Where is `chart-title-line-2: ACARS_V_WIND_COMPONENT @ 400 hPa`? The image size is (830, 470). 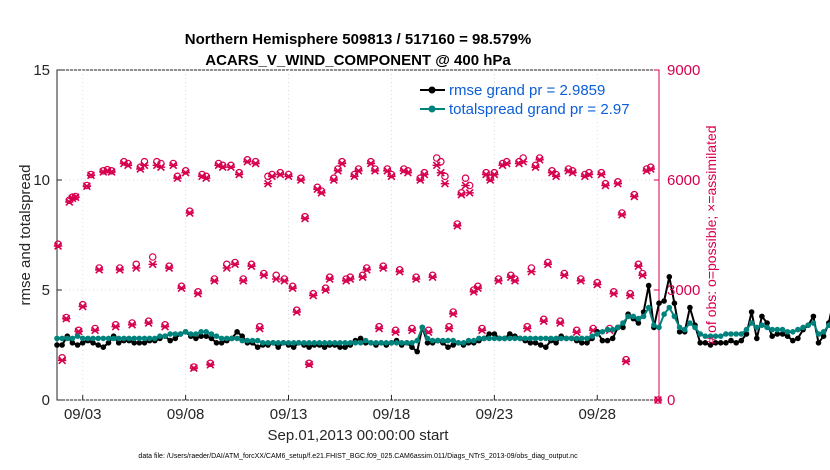 chart-title-line-2: ACARS_V_WIND_COMPONENT @ 400 hPa is located at coordinates (358, 60).